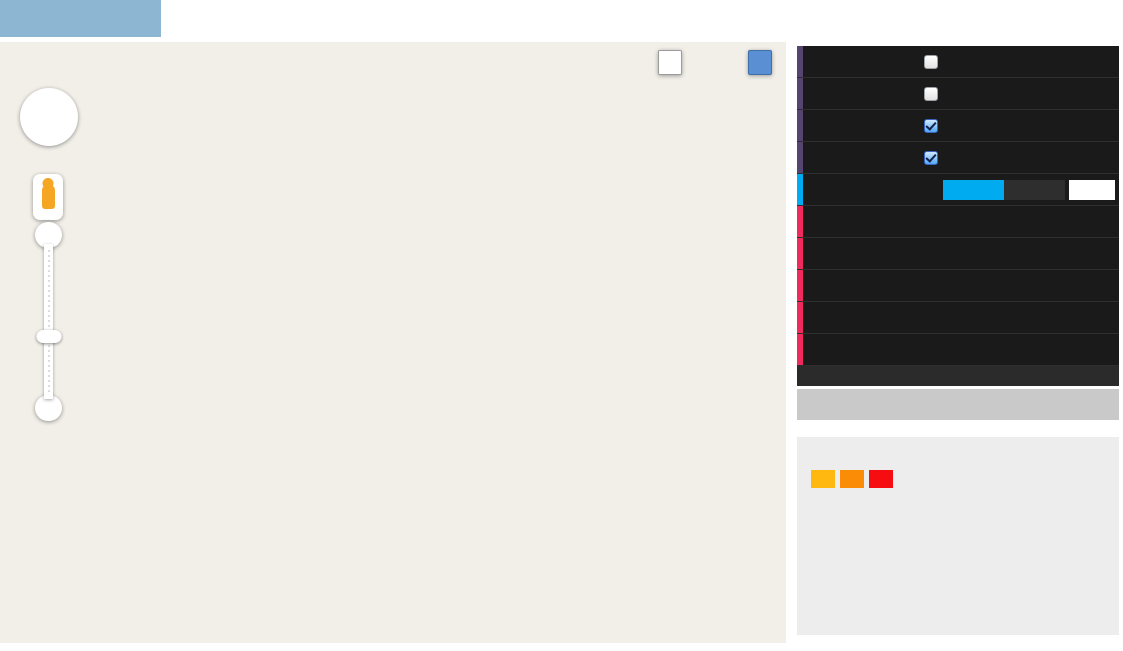 The height and width of the screenshot is (651, 1123). Describe the element at coordinates (958, 350) in the screenshot. I see `control-row-reset-map` at that location.